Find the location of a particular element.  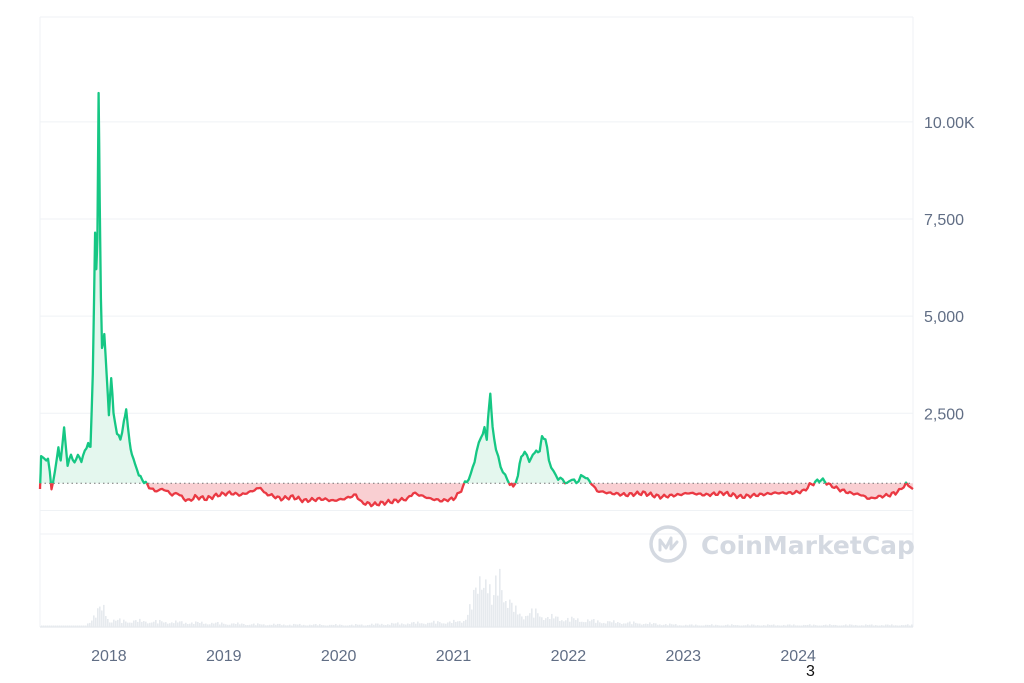

y-axis-ticks: 2,5005,0007,50010.00K is located at coordinates (949, 269).